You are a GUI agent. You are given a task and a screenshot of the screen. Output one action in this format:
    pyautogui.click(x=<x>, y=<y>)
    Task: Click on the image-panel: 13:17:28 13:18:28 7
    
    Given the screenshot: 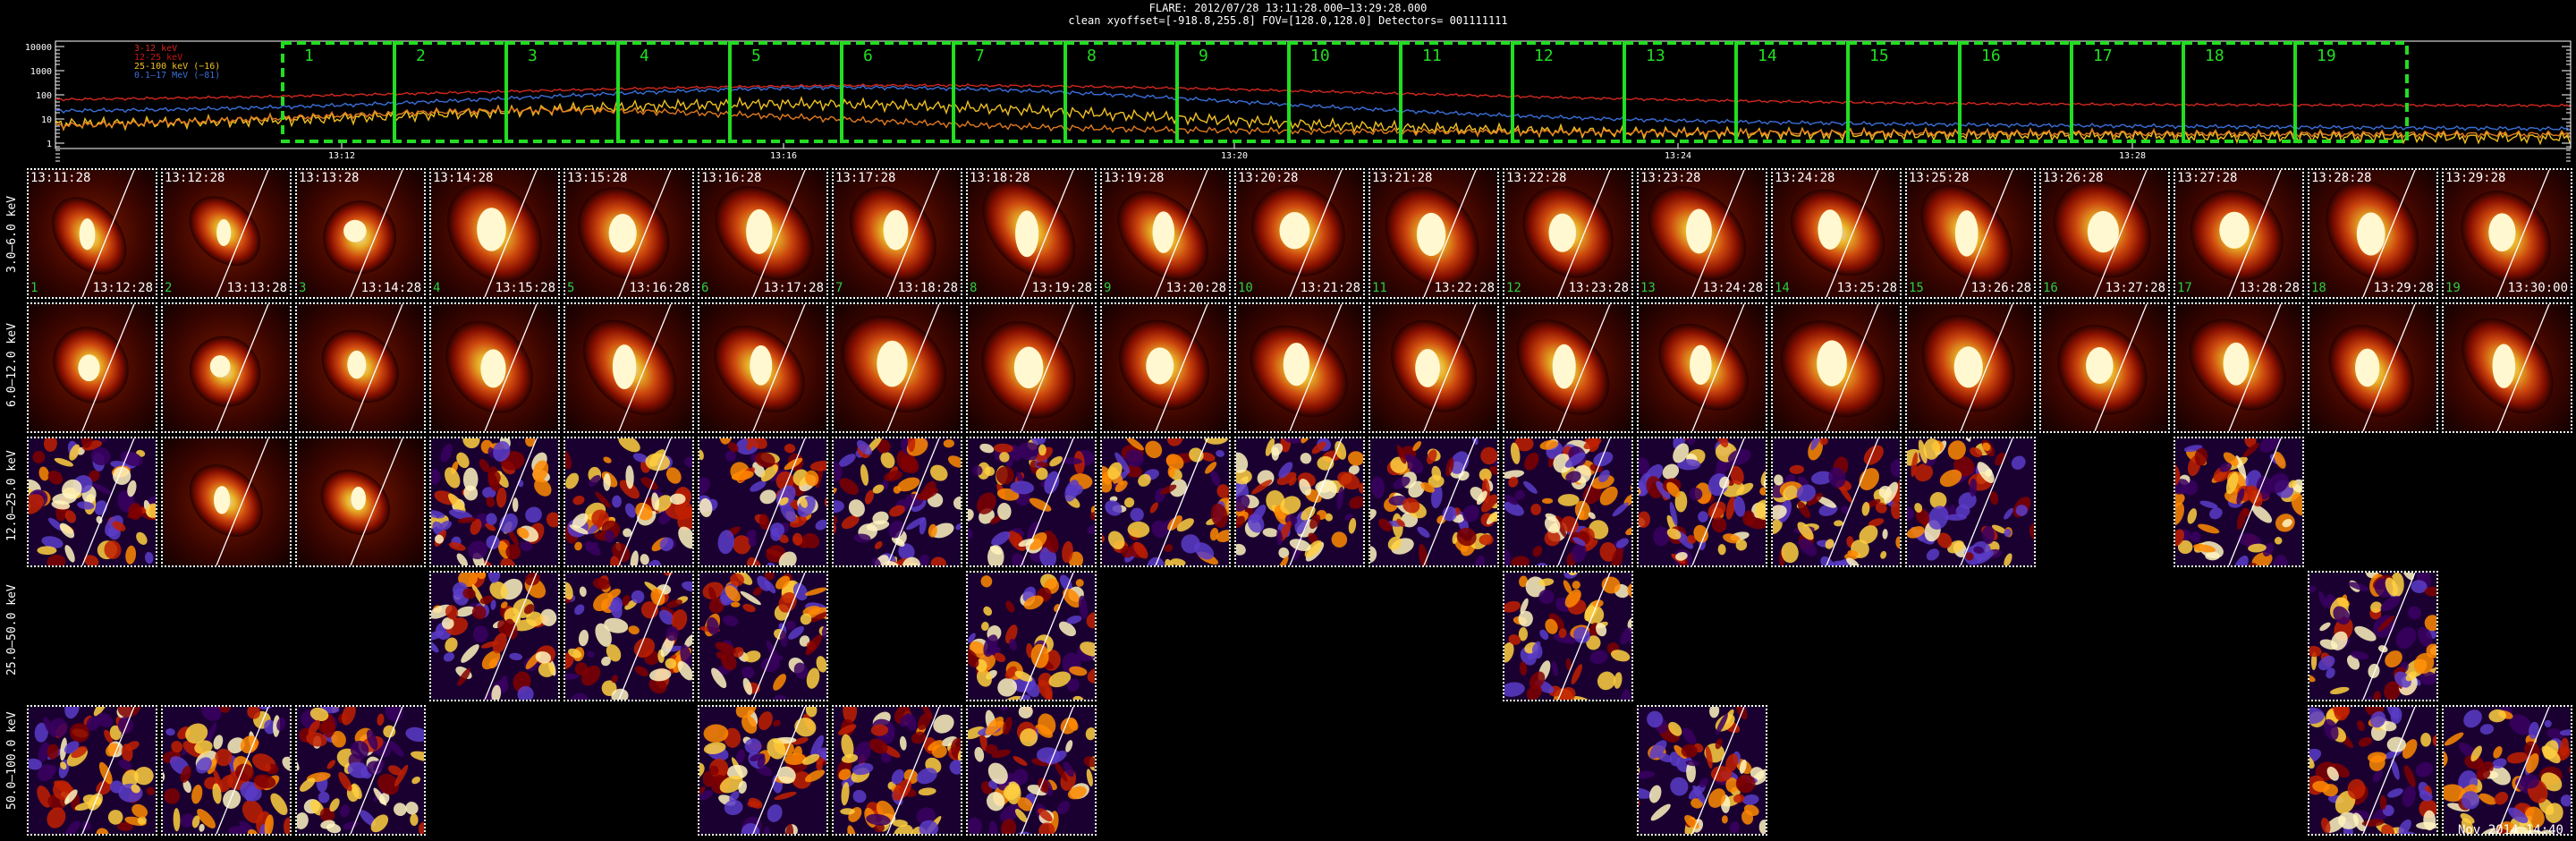 What is the action you would take?
    pyautogui.click(x=897, y=233)
    